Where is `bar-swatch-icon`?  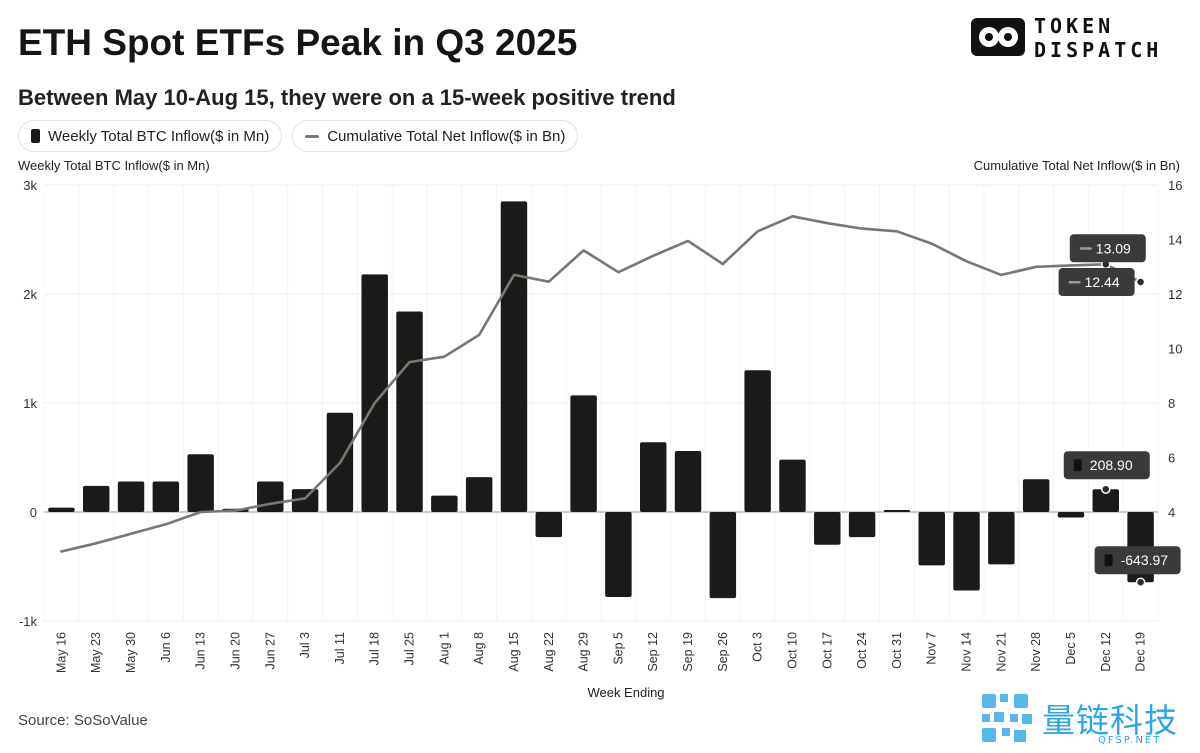
bar-swatch-icon is located at coordinates (35, 136).